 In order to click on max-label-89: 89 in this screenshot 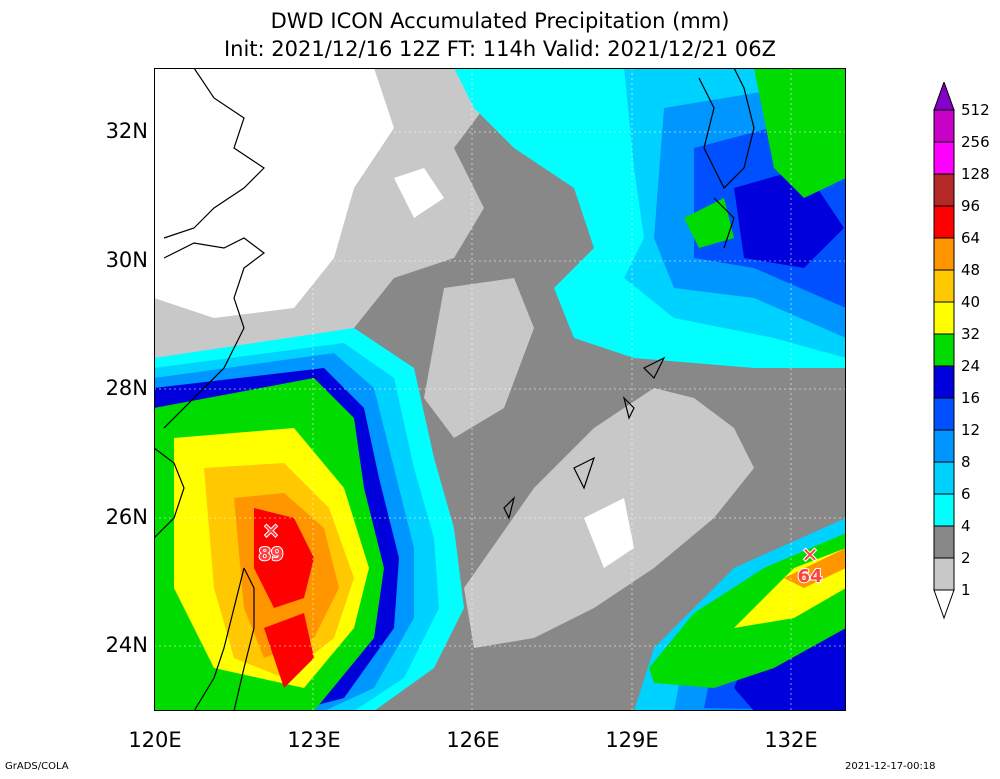, I will do `click(270, 554)`.